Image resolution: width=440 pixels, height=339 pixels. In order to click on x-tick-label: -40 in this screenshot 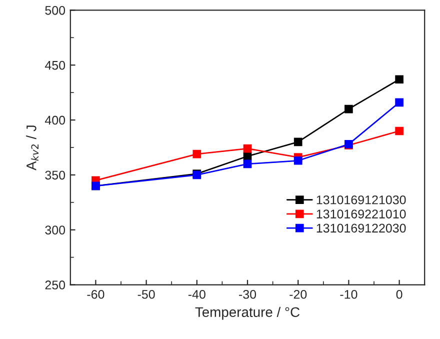, I will do `click(197, 294)`.